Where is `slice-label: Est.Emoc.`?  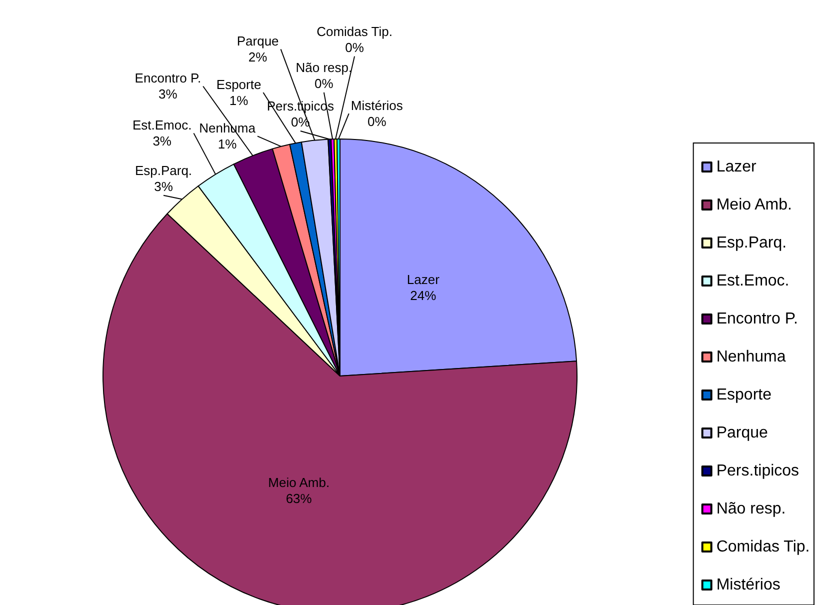 slice-label: Est.Emoc. is located at coordinates (162, 125).